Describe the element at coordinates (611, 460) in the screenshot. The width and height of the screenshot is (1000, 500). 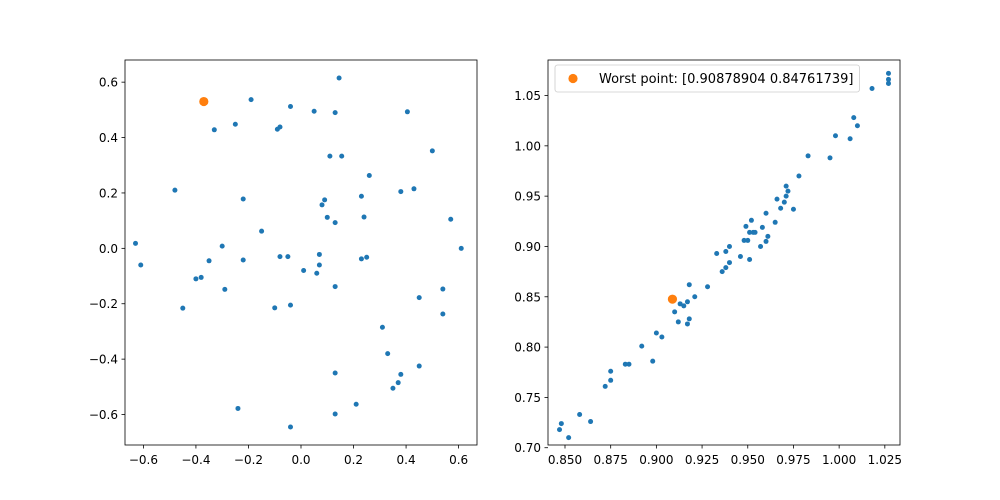
I see `x-tick-label: 0.875` at that location.